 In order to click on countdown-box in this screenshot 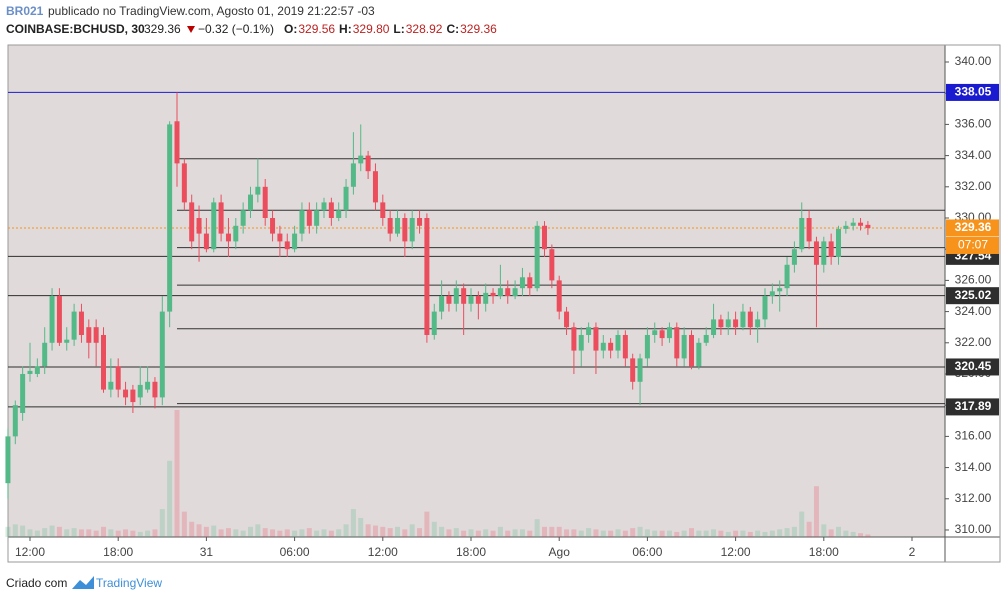, I will do `click(972, 245)`.